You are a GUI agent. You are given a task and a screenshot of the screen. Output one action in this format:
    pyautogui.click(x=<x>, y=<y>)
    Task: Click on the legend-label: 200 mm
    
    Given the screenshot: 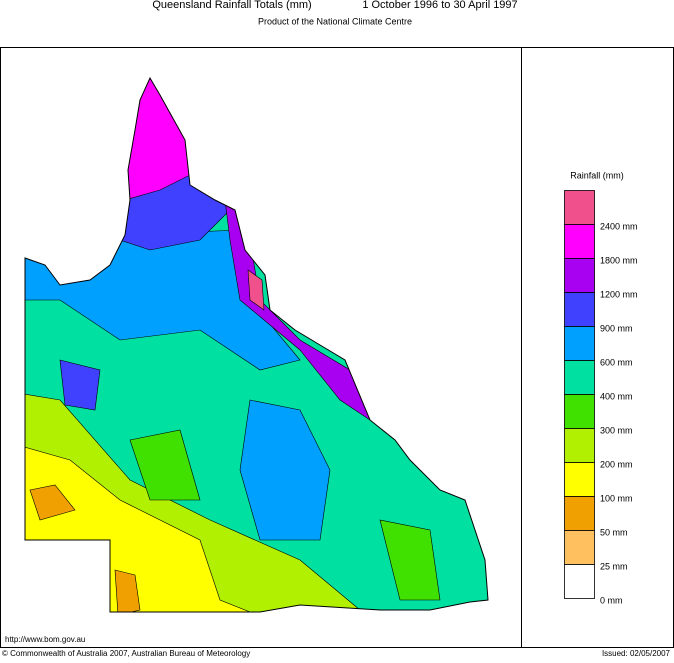 What is the action you would take?
    pyautogui.click(x=616, y=464)
    